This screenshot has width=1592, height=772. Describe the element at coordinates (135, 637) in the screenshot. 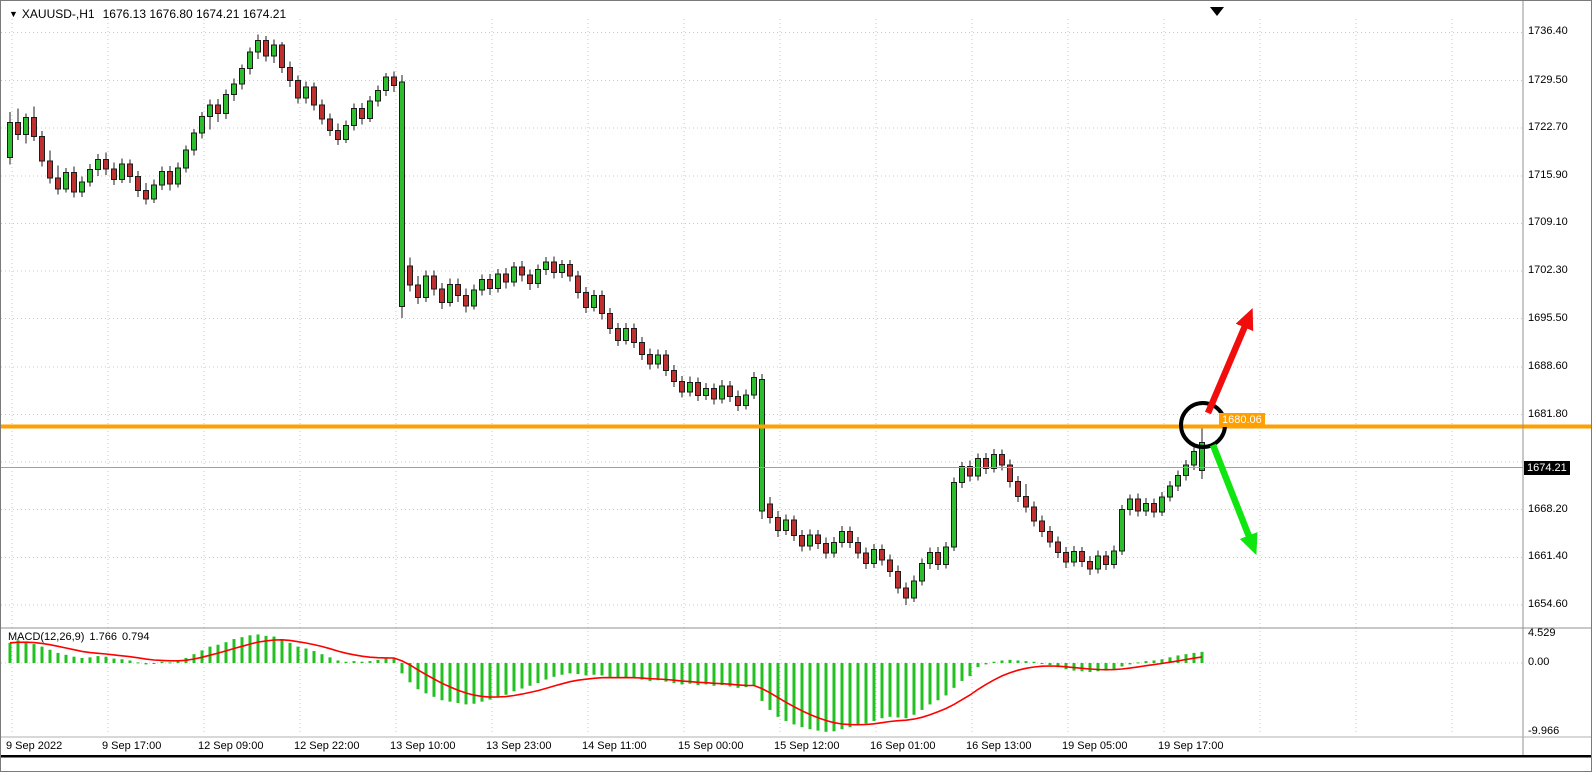

I see `macd-signal-value: 0.794` at that location.